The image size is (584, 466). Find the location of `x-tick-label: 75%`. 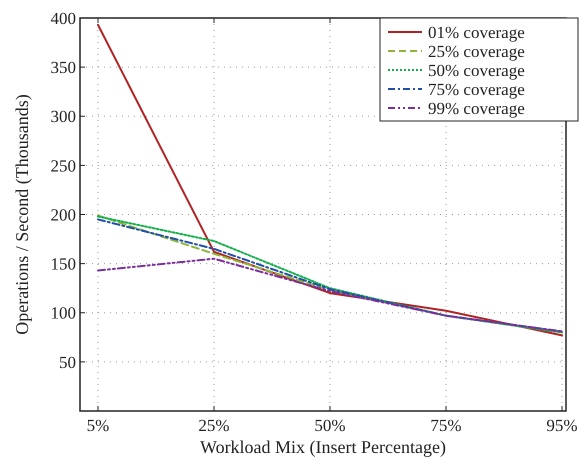

x-tick-label: 75% is located at coordinates (446, 425).